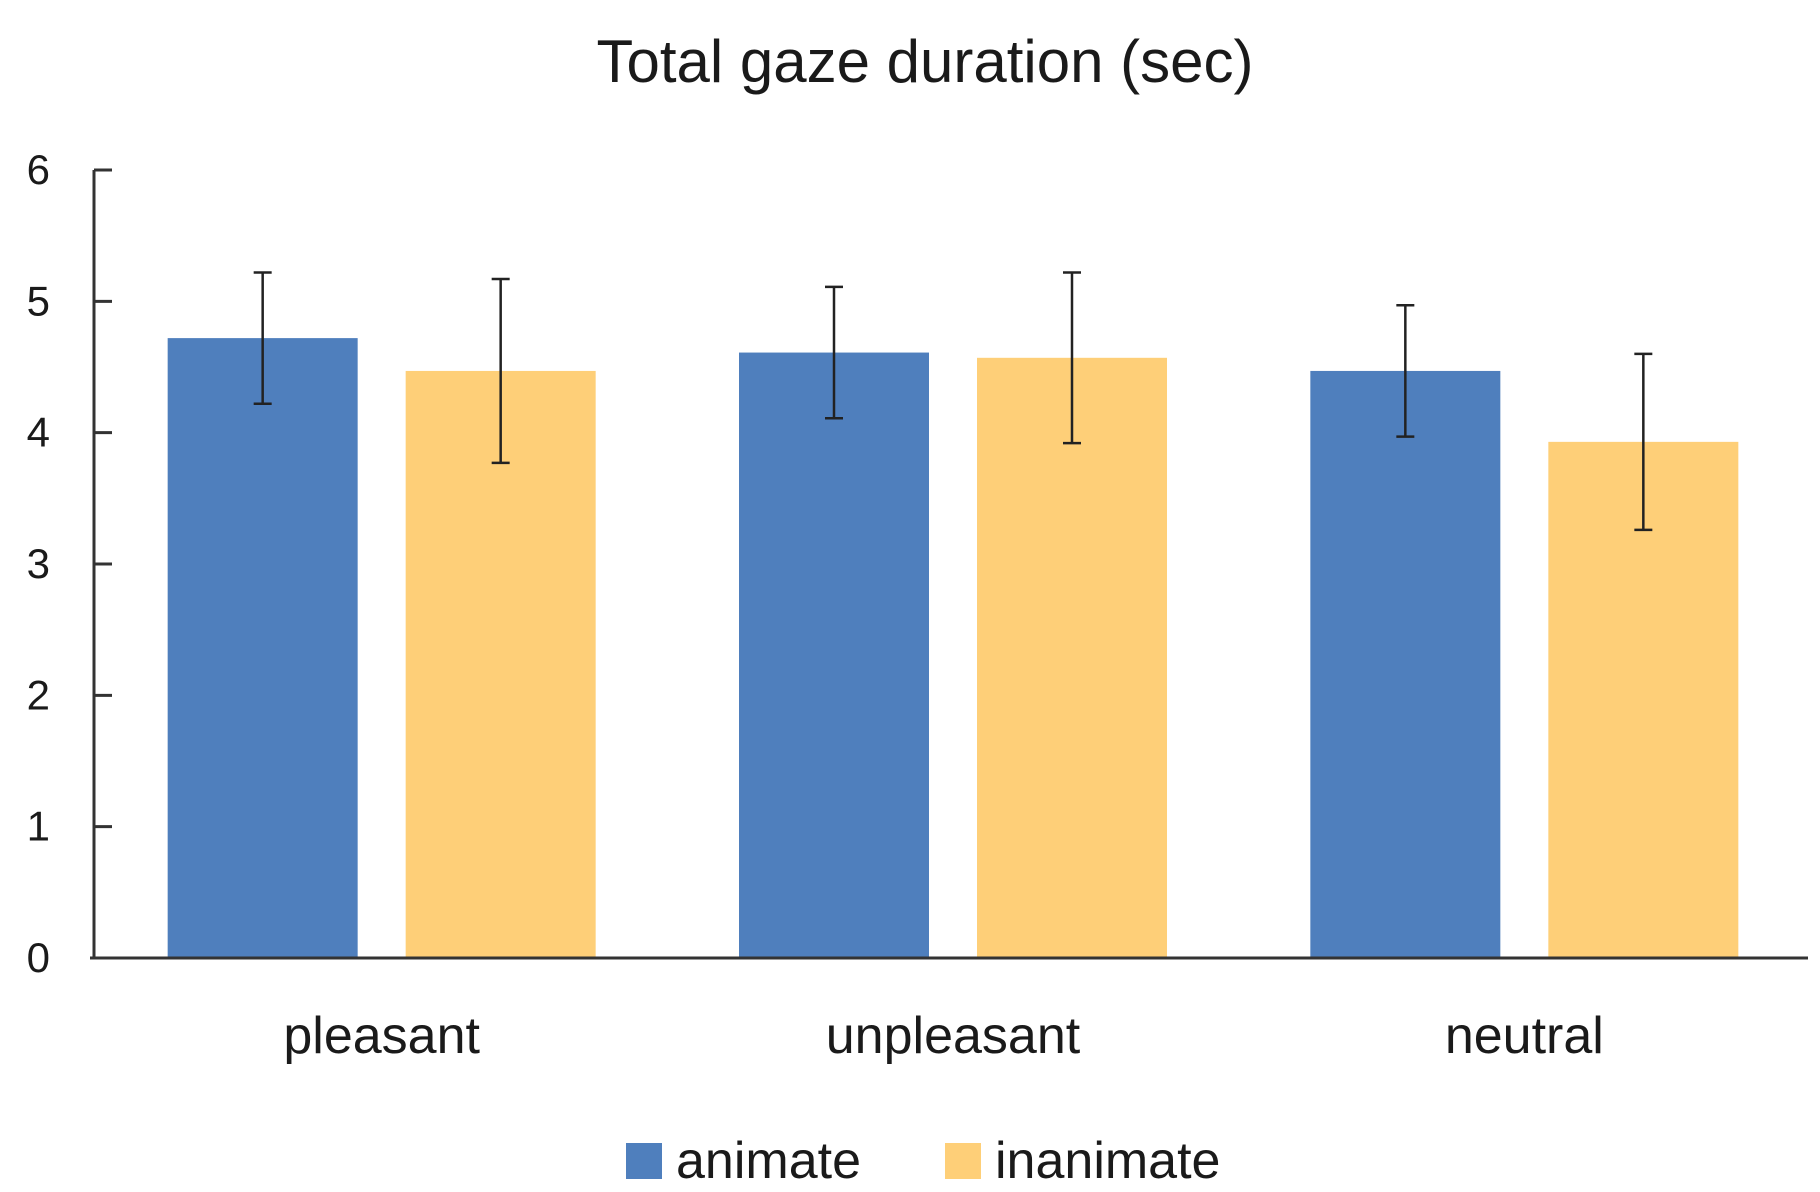  I want to click on y-tick-label: 0, so click(38, 957).